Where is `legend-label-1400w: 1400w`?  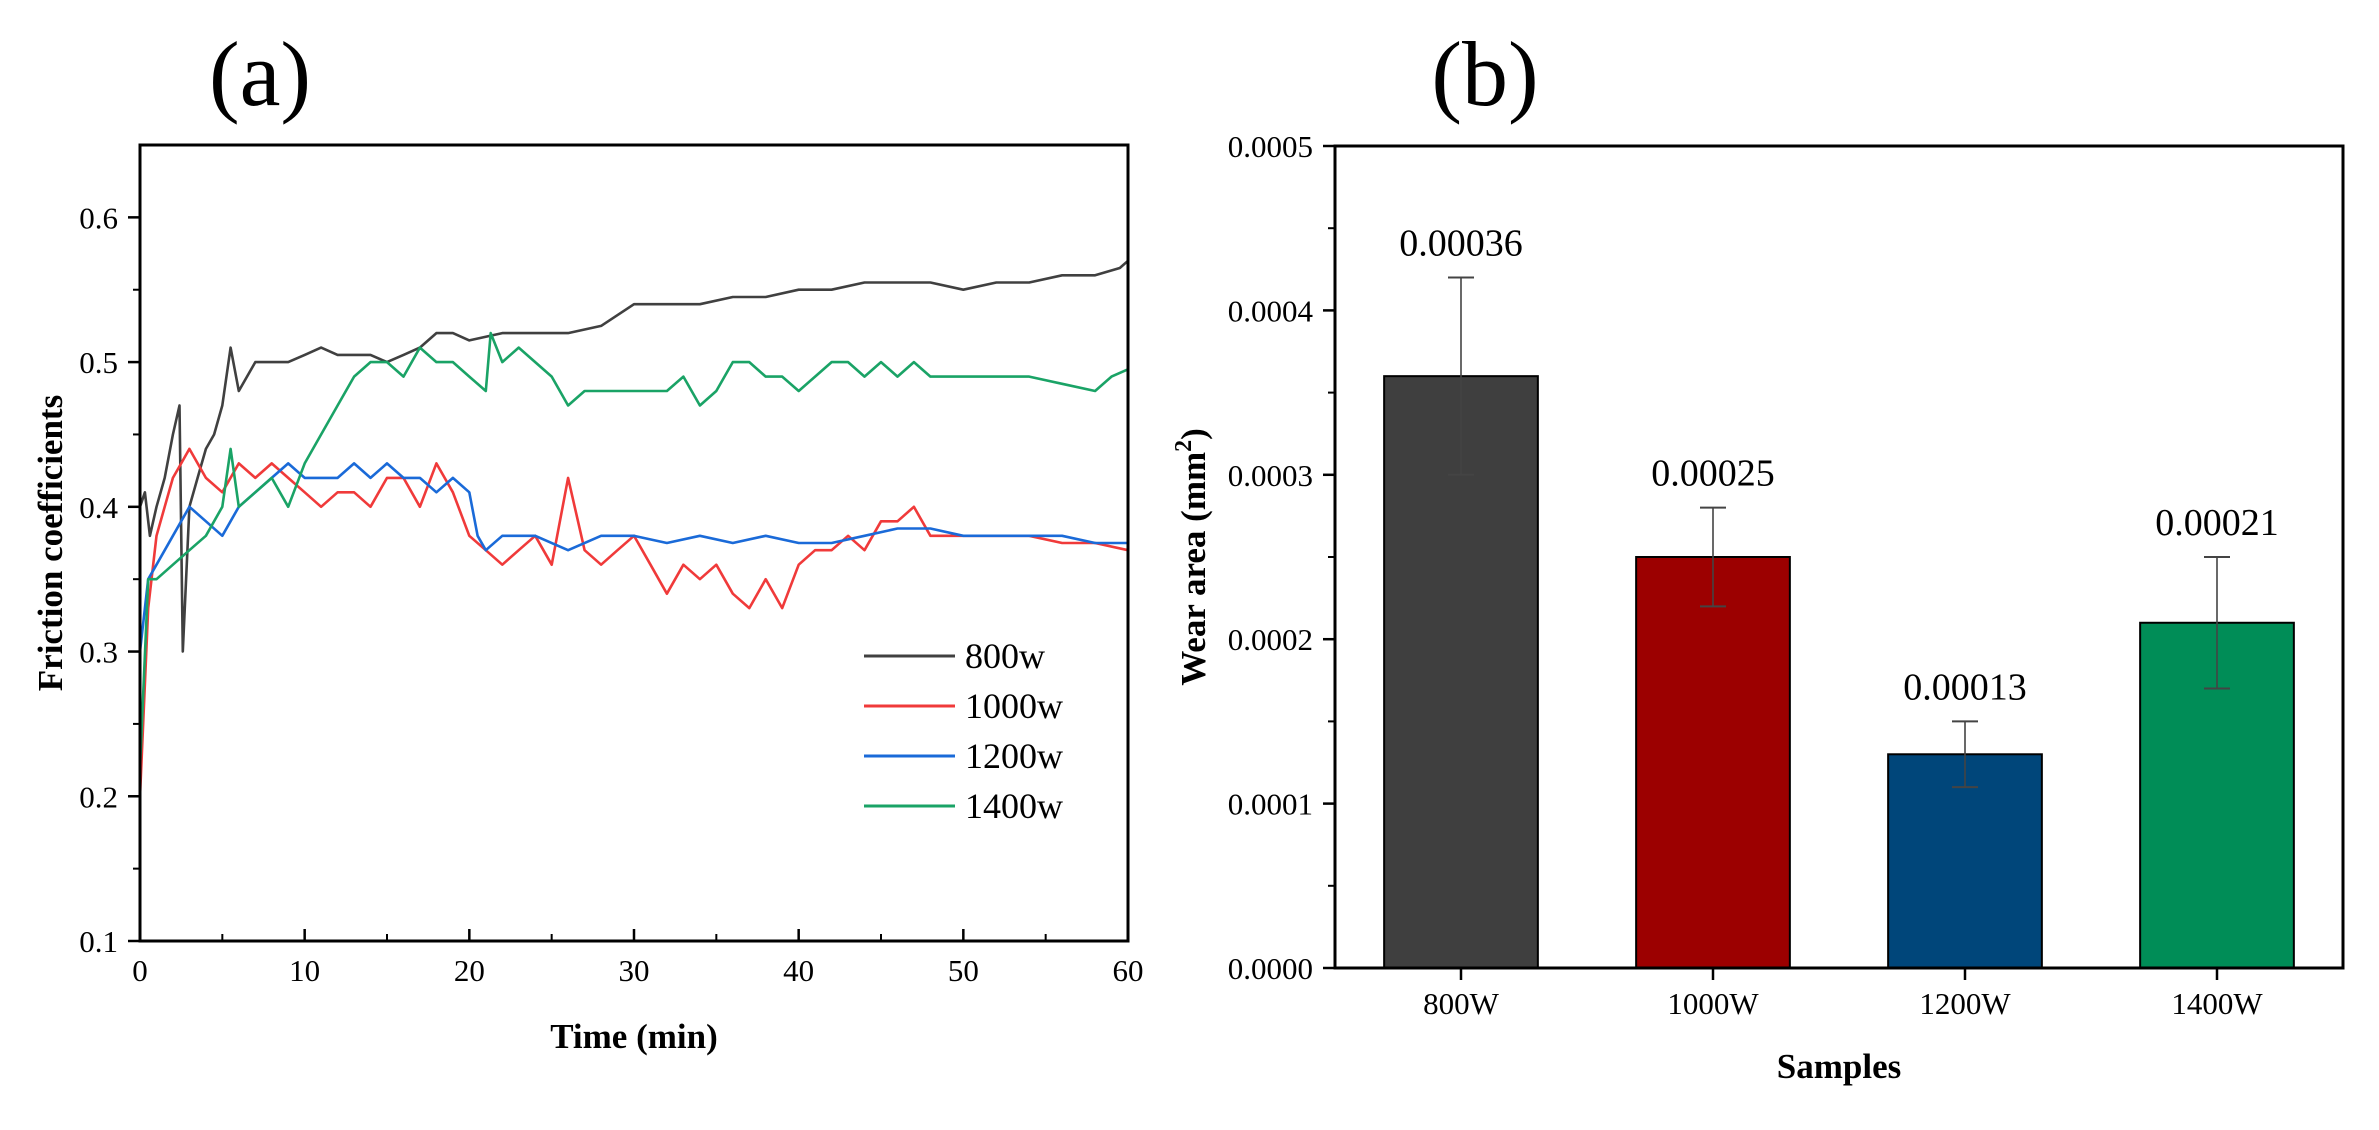
legend-label-1400w: 1400w is located at coordinates (1014, 806).